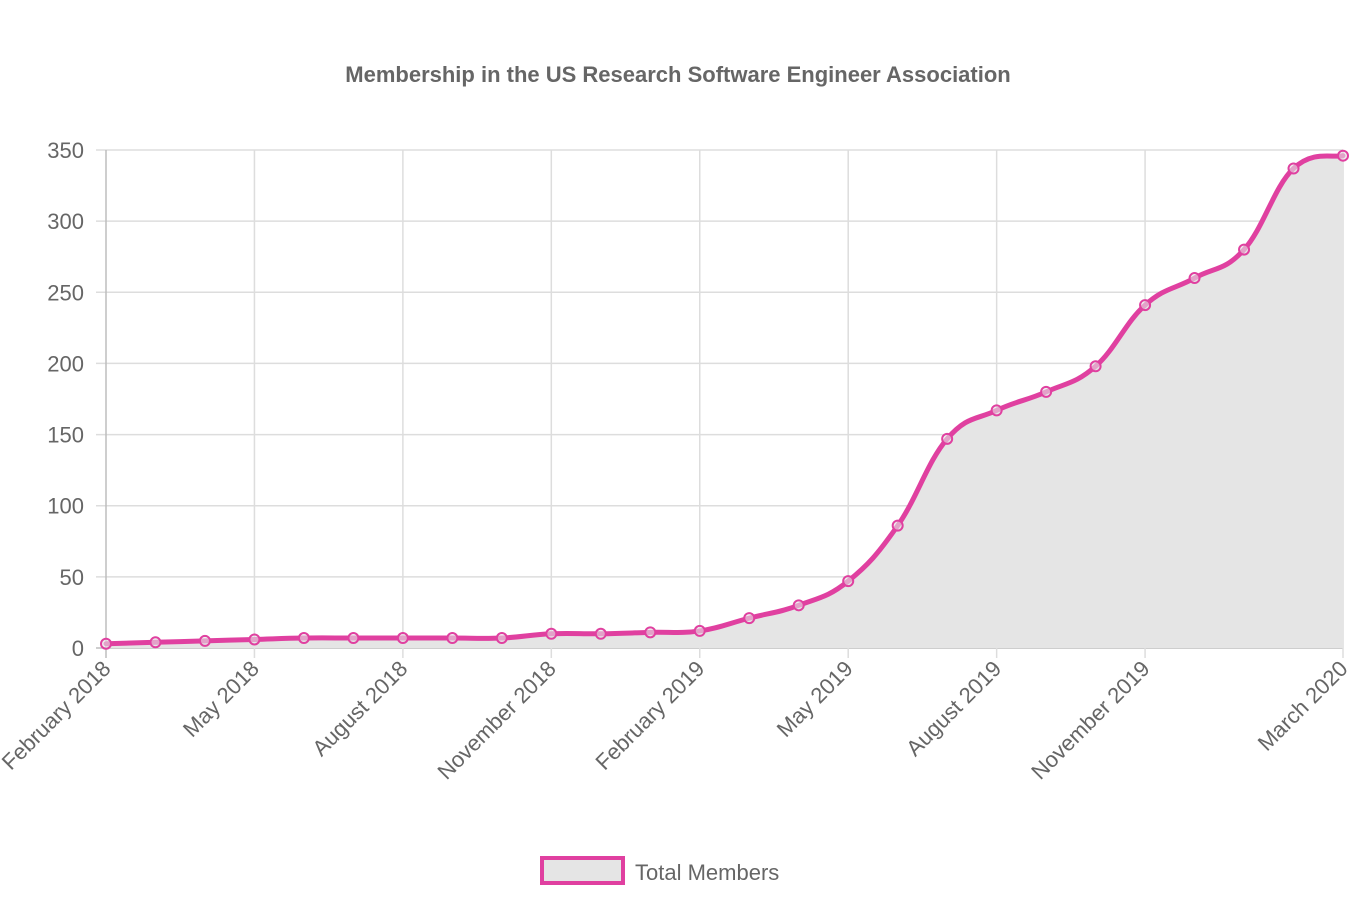 The image size is (1356, 904). I want to click on x-tick-label: February 2018, so click(58, 715).